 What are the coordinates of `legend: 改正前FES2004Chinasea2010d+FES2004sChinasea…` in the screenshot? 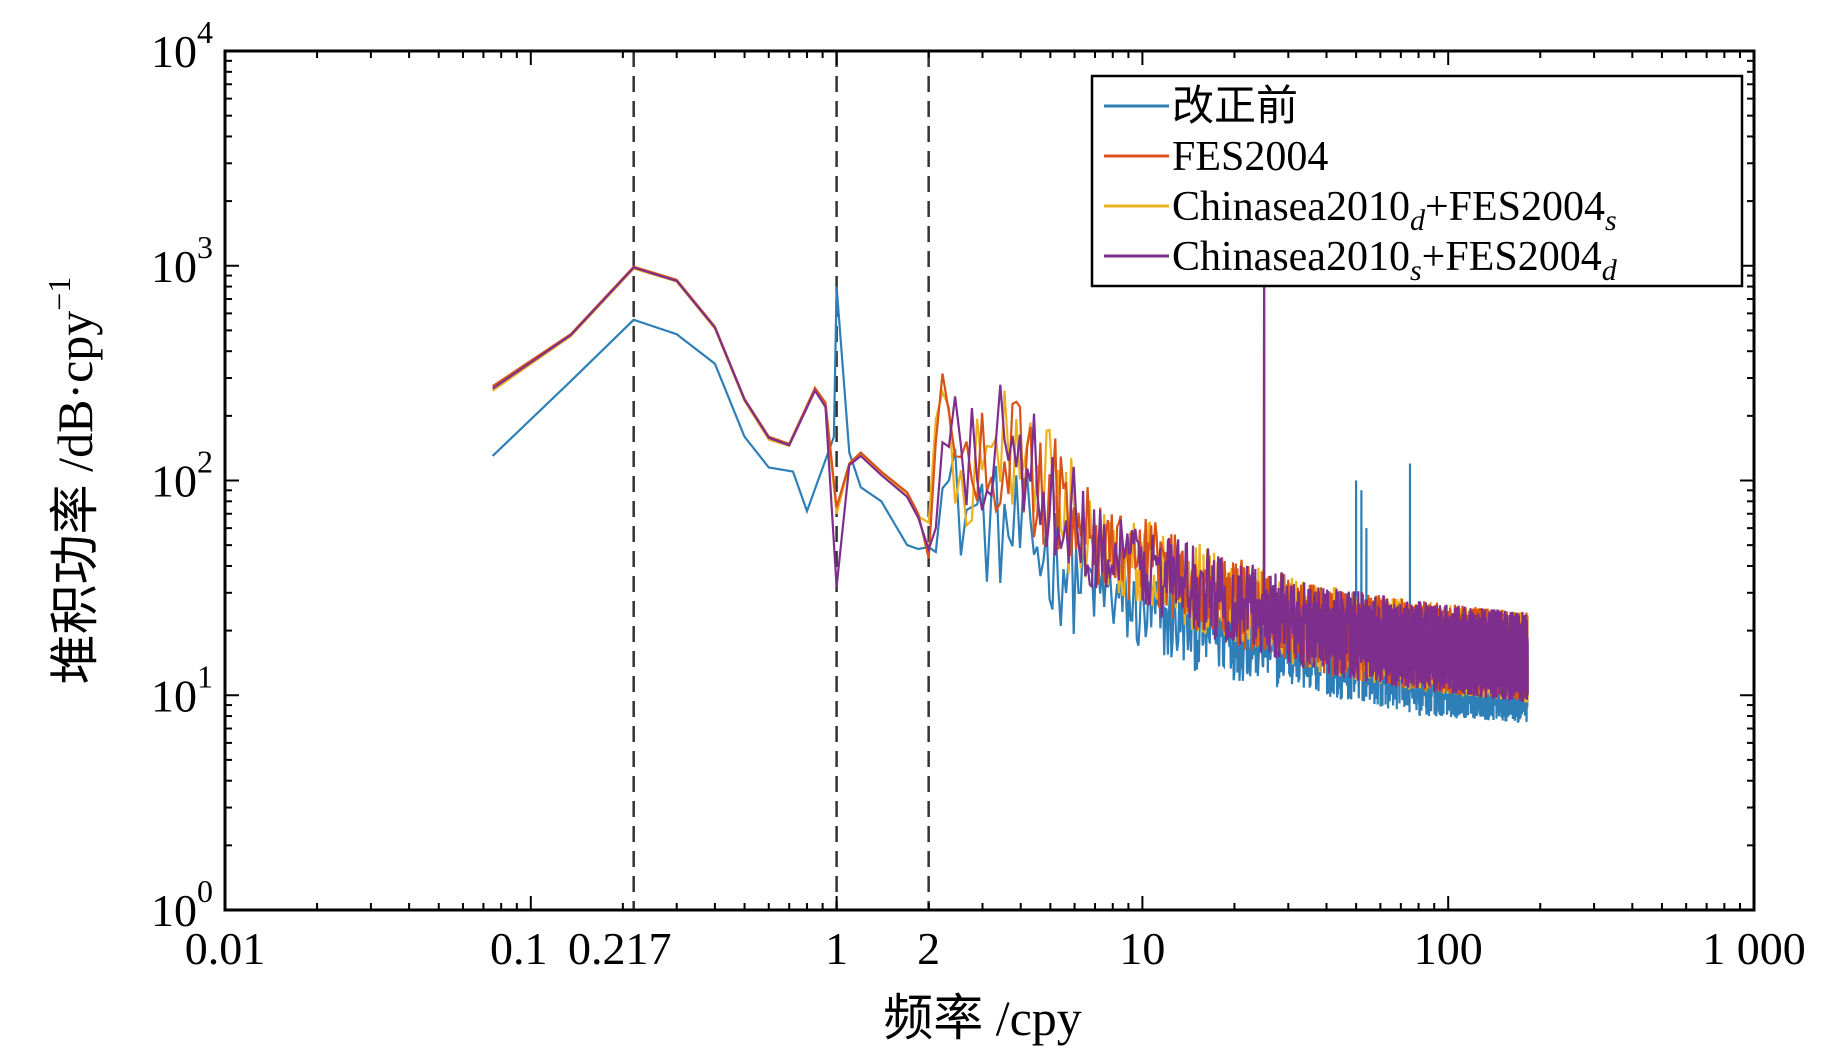 It's located at (1417, 181).